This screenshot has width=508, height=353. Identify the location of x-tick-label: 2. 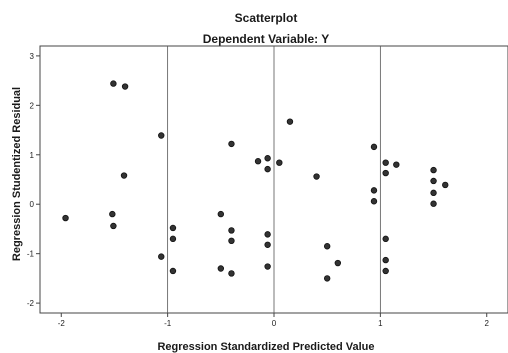
(487, 323).